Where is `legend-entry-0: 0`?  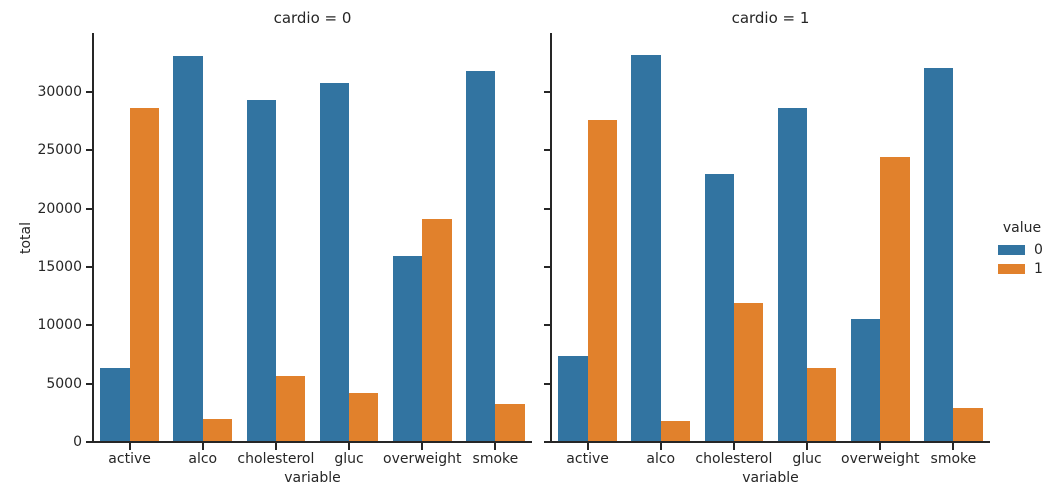 legend-entry-0: 0 is located at coordinates (1022, 249).